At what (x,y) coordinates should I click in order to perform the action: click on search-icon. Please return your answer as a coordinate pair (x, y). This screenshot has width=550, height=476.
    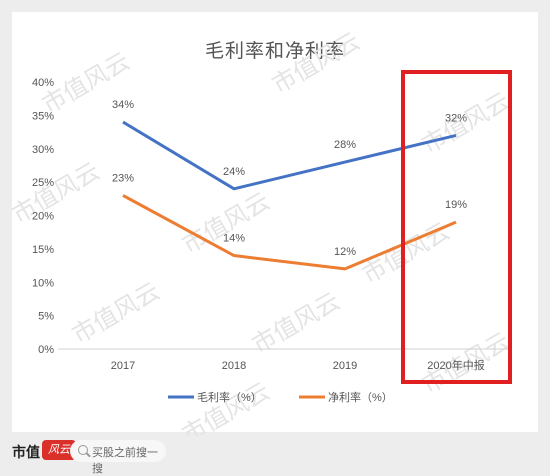
    Looking at the image, I should click on (83, 450).